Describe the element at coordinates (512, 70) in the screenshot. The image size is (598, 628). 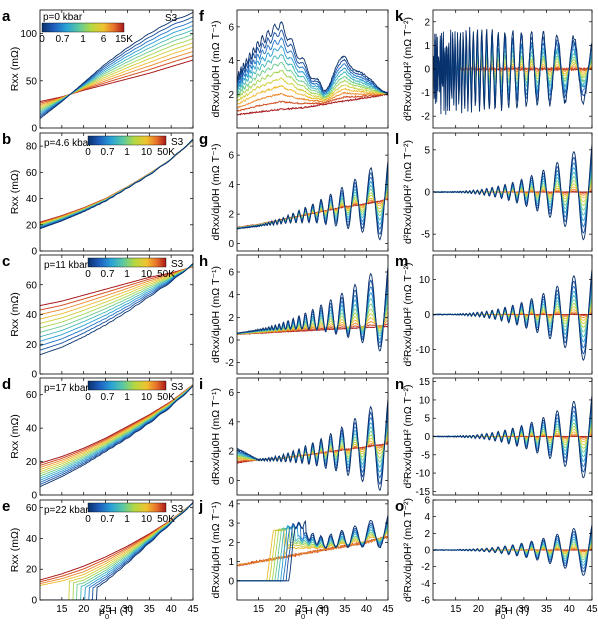
I see `panel-k-curves` at that location.